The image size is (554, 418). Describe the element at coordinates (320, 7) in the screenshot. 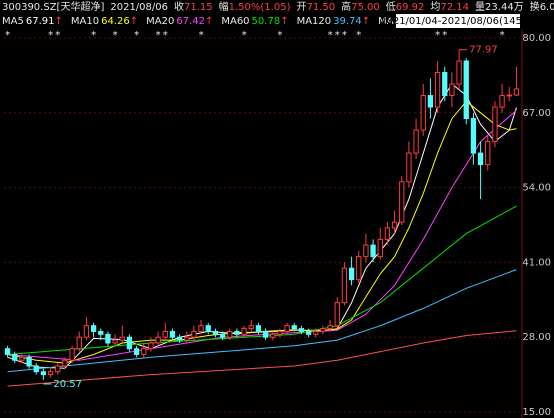

I see `header-field: 71.50` at that location.